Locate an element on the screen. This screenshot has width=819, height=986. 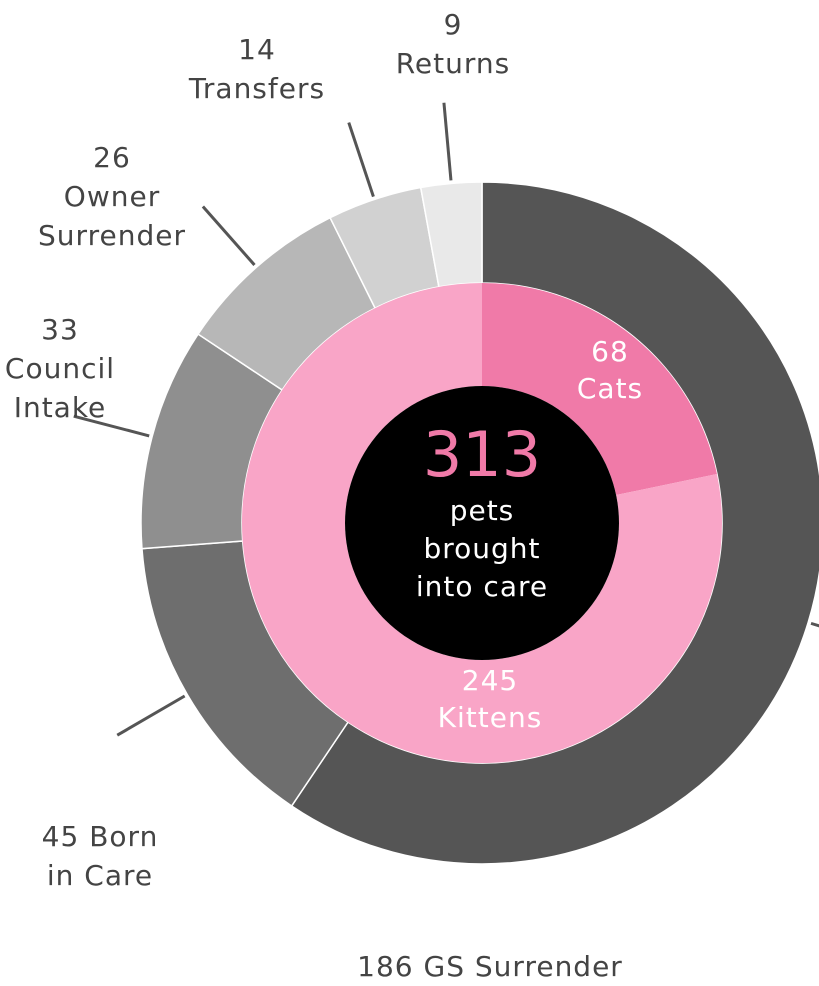
center-hole is located at coordinates (482, 523).